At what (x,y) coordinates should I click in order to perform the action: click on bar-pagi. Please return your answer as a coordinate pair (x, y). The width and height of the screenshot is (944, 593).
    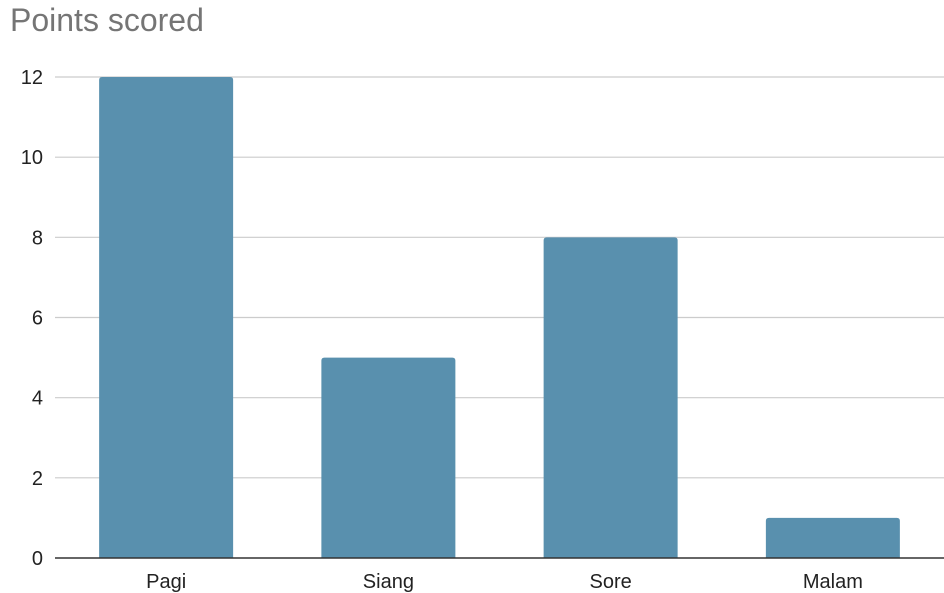
    Looking at the image, I should click on (166, 317).